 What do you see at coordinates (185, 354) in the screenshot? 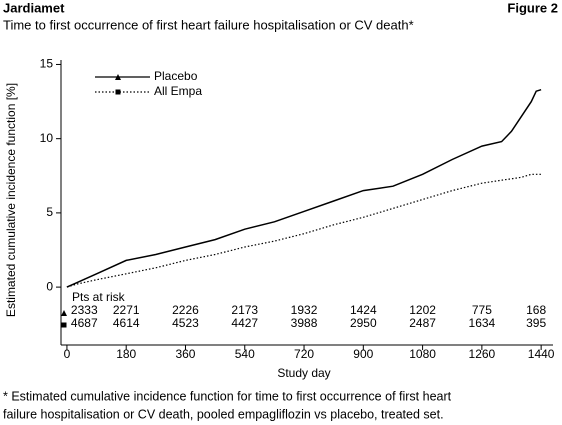
I see `x-tick-label: 360` at bounding box center [185, 354].